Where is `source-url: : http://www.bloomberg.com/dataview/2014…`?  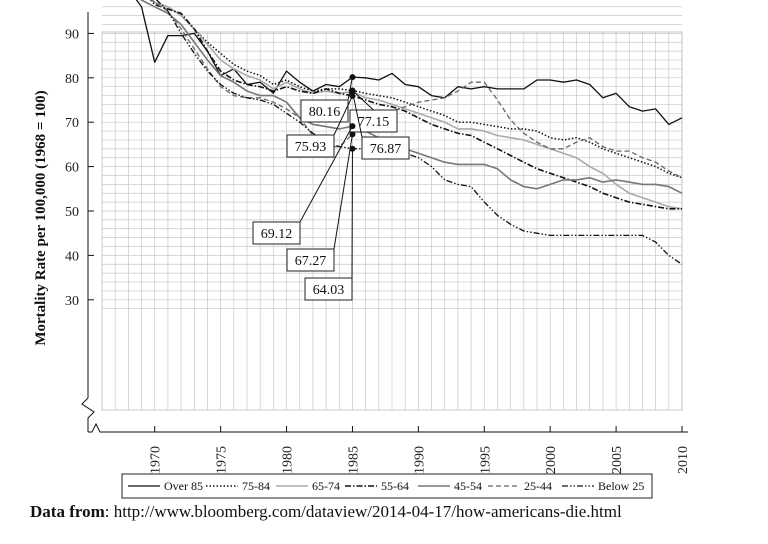 source-url: : http://www.bloomberg.com/dataview/2014… is located at coordinates (363, 511).